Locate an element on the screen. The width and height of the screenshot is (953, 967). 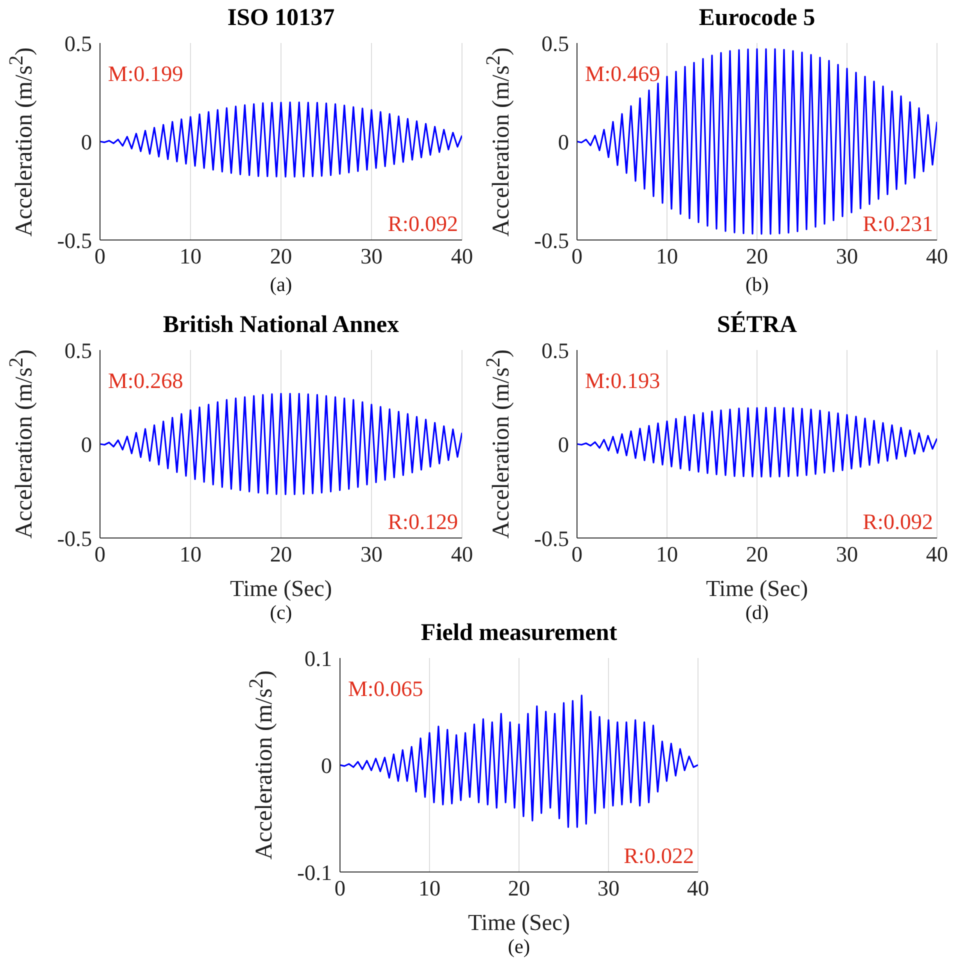
annotation: M:0.469 is located at coordinates (622, 74).